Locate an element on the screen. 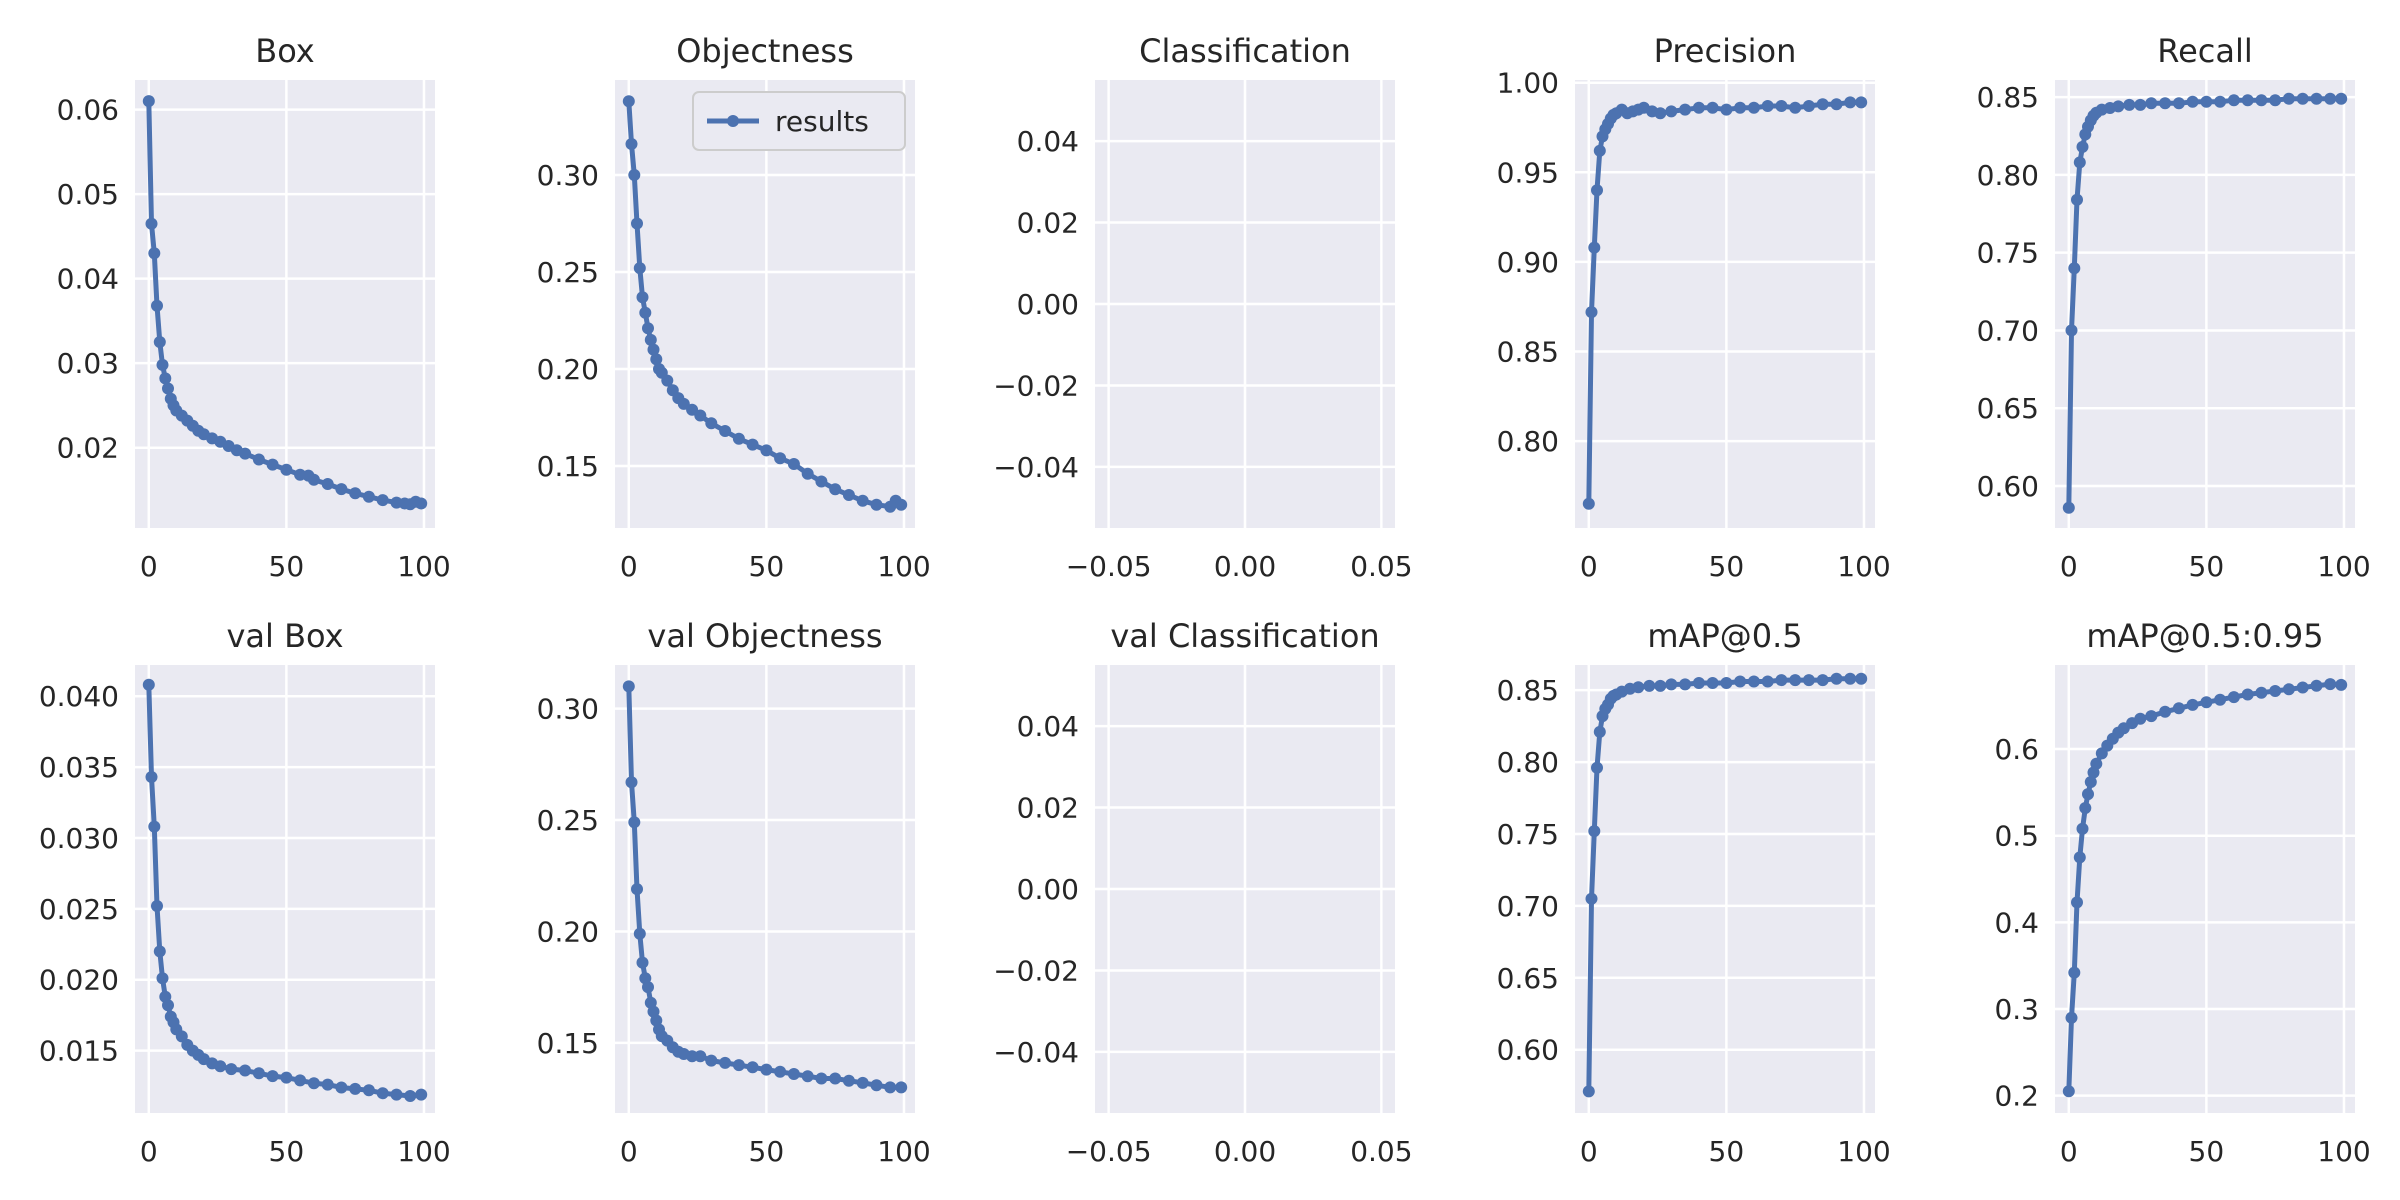 The width and height of the screenshot is (2400, 1200). y-tick-label: 0.040 is located at coordinates (79, 696).